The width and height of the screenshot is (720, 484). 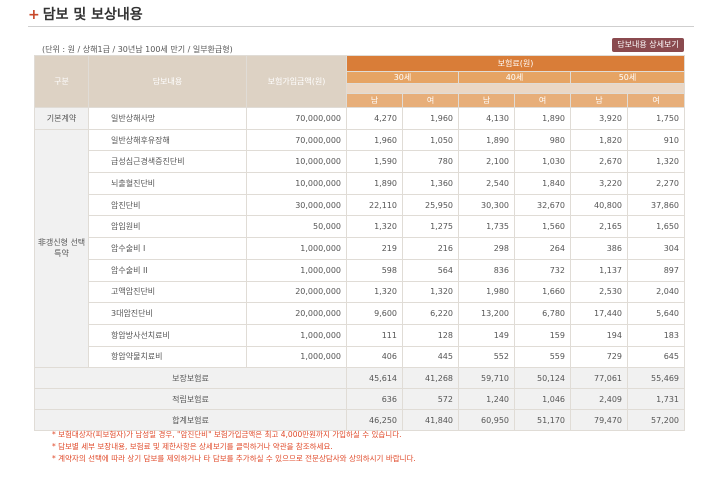 I want to click on premium-cell: 25,950, so click(x=430, y=205).